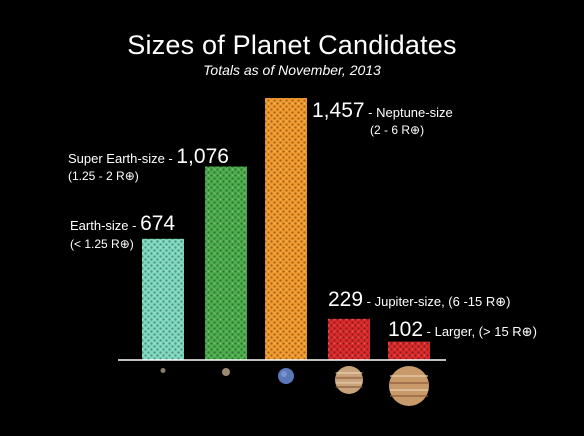 Image resolution: width=584 pixels, height=436 pixels. Describe the element at coordinates (397, 130) in the screenshot. I see `range-neptune-size: (2 - 6 R⊕)` at that location.